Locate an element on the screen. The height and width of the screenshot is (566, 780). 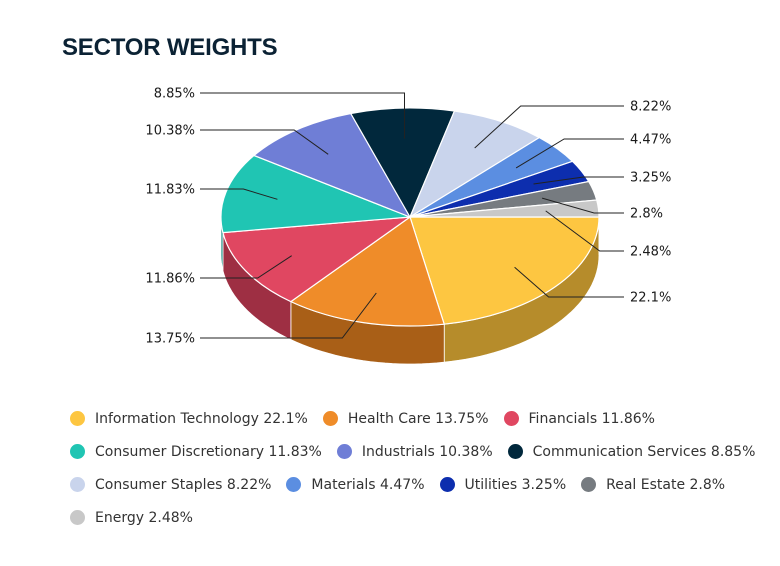
legend-item-health-care: Health Care 13.75% is located at coordinates (405, 418).